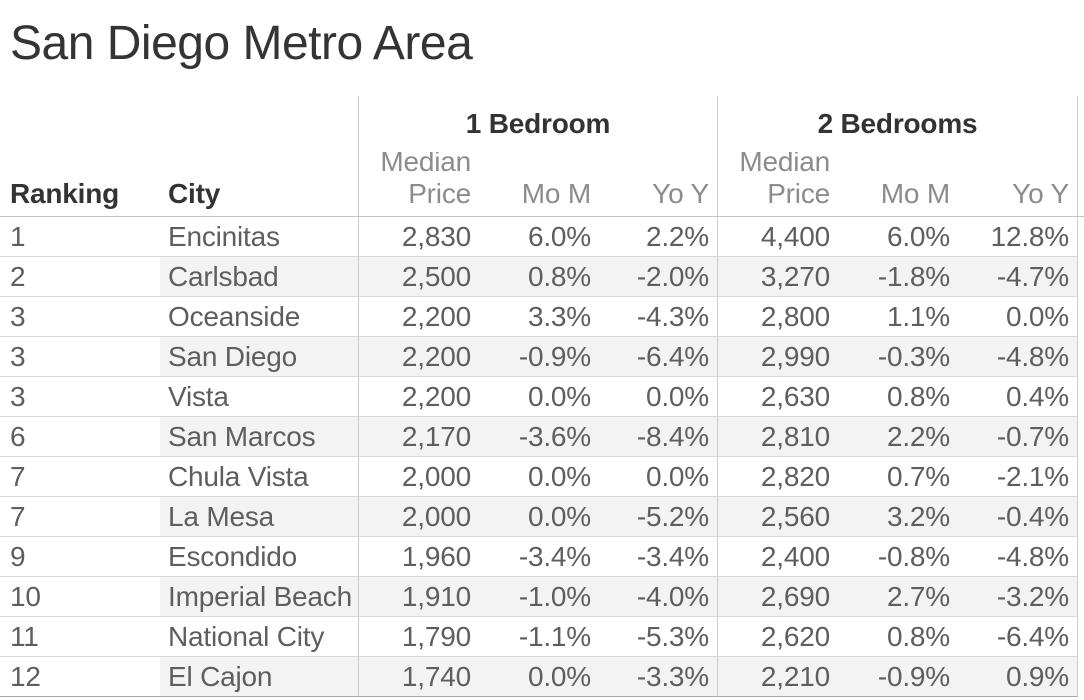 Image resolution: width=1084 pixels, height=700 pixels. Describe the element at coordinates (1018, 477) in the screenshot. I see `yoy-2br-cell: -2.1%` at that location.